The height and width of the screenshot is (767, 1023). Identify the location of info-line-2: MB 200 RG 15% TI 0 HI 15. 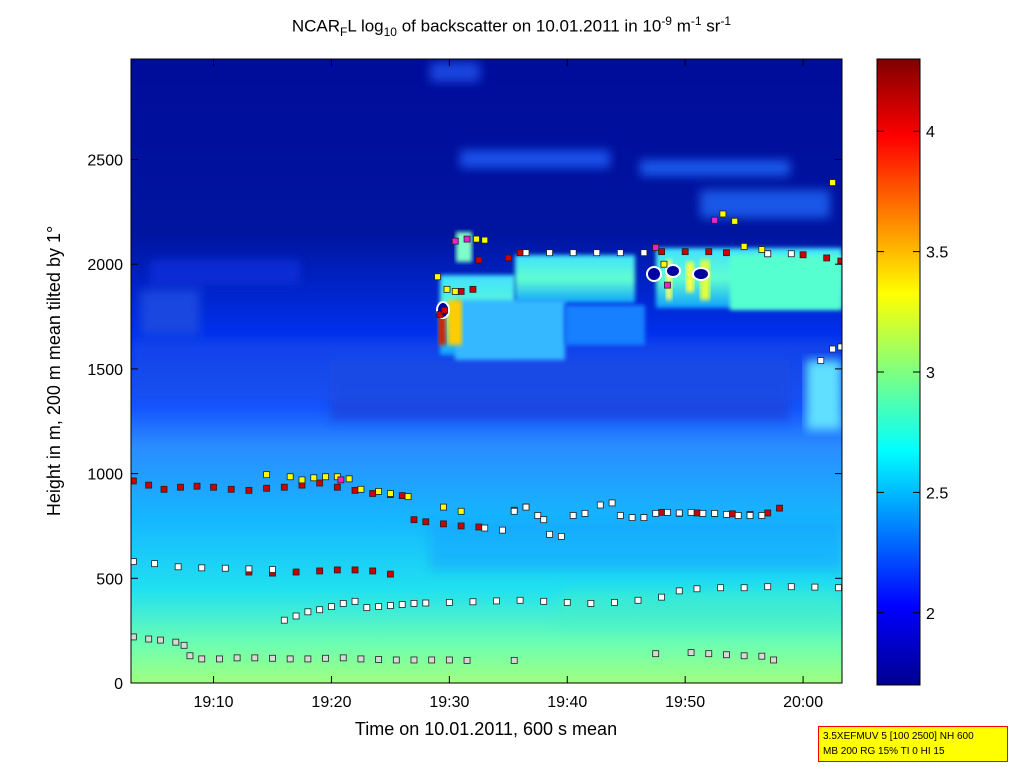
(884, 751).